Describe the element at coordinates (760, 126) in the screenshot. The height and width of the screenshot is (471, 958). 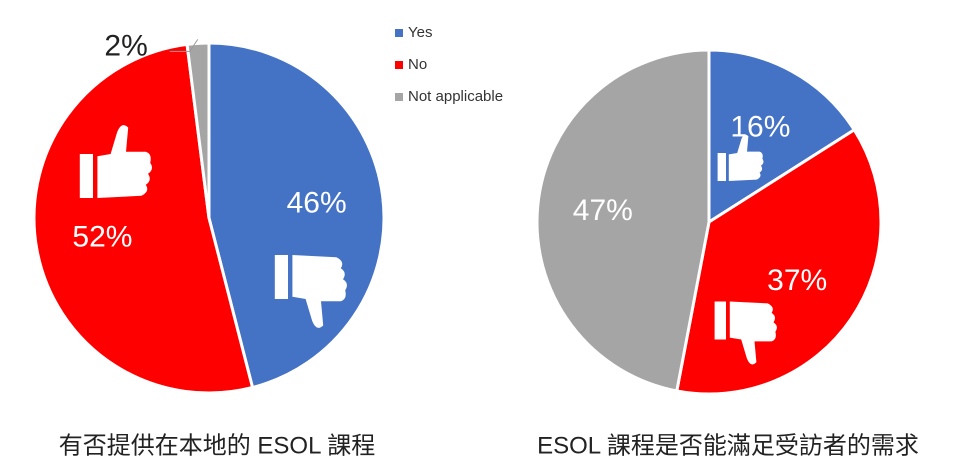
I see `data-label: 16%` at that location.